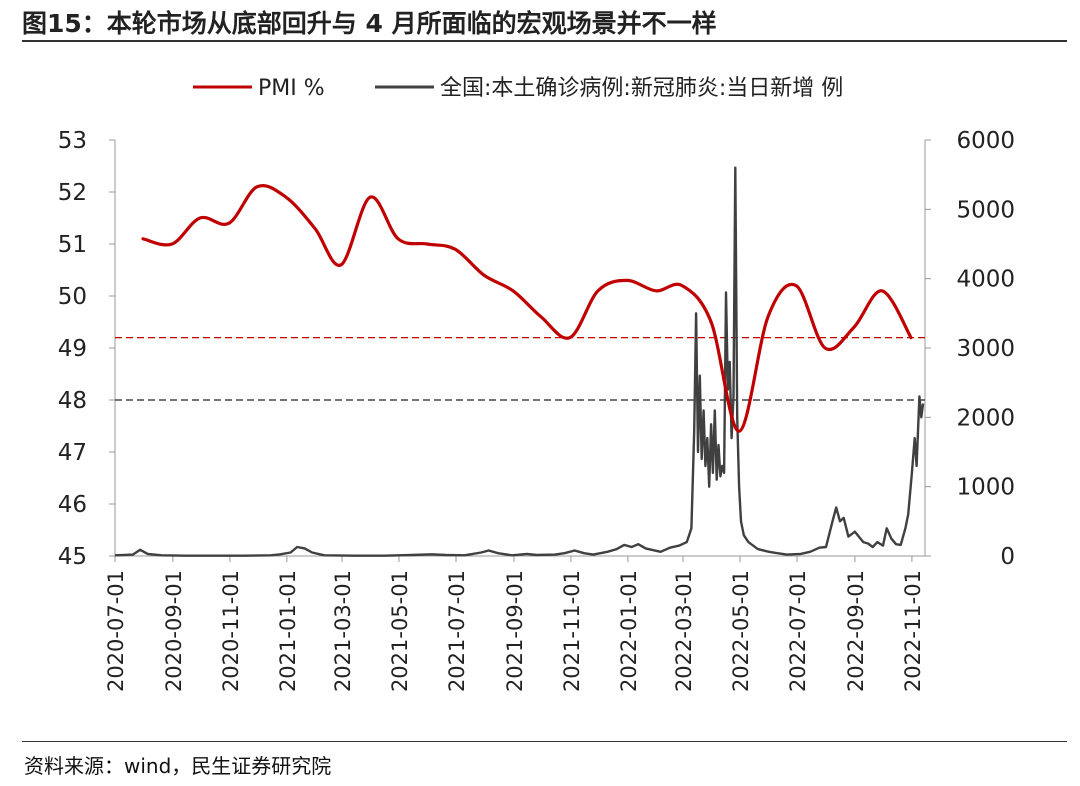 The width and height of the screenshot is (1080, 786). What do you see at coordinates (72, 505) in the screenshot?
I see `y-left-tick-label: 46` at bounding box center [72, 505].